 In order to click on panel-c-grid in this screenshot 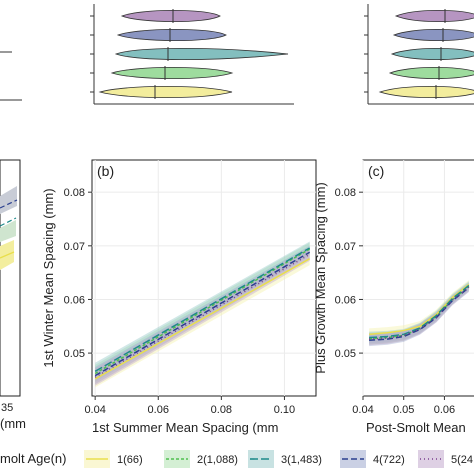, I will do `click(418, 278)`.